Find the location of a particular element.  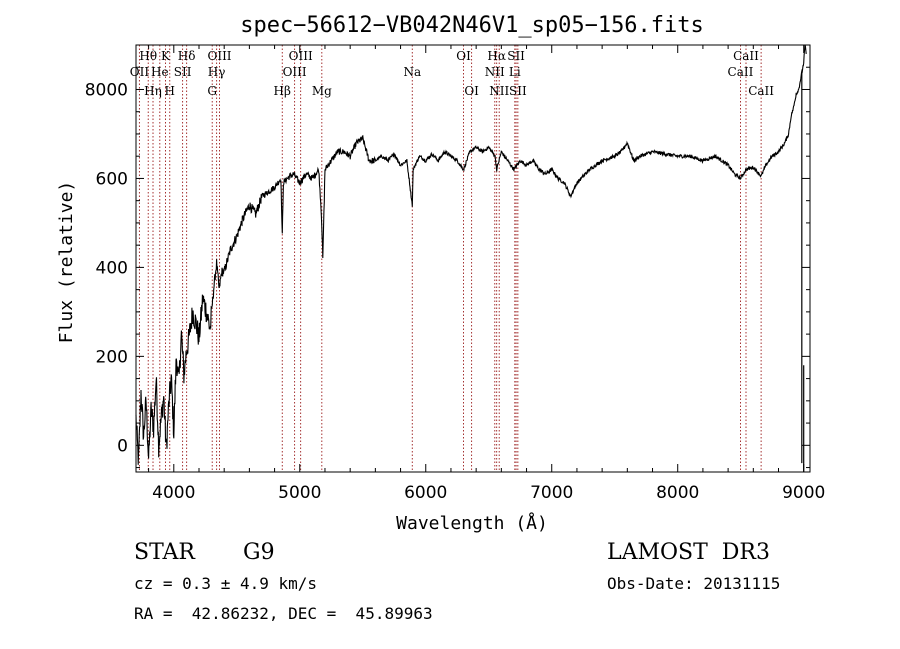

x-tick-label: 8000 is located at coordinates (677, 493).